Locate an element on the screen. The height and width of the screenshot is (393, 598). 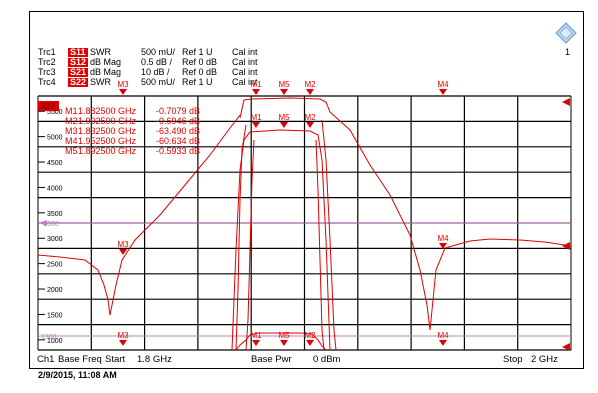
marker-readout-freq: 1.902500 GHz is located at coordinates (107, 121).